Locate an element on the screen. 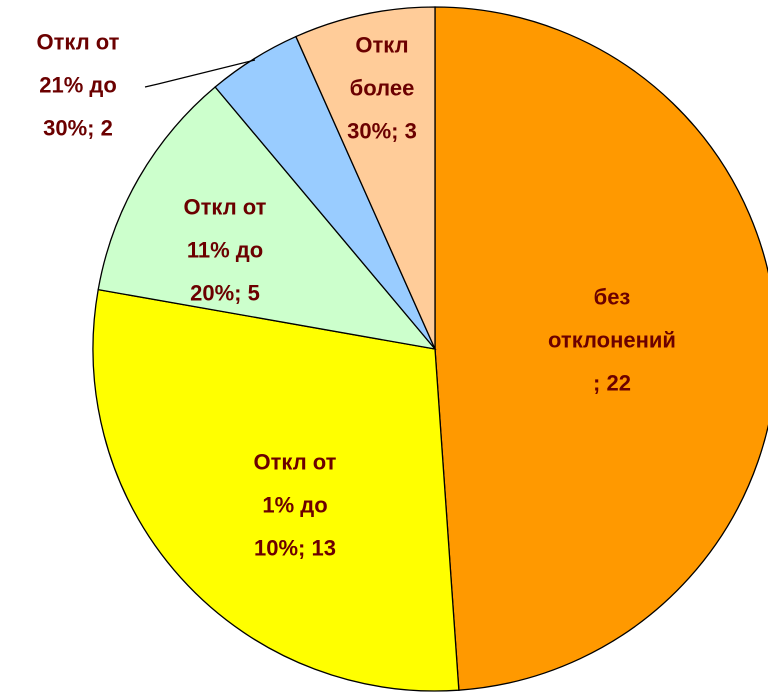 This screenshot has height=692, width=768. slice-label: без отклонений; 22 is located at coordinates (612, 340).